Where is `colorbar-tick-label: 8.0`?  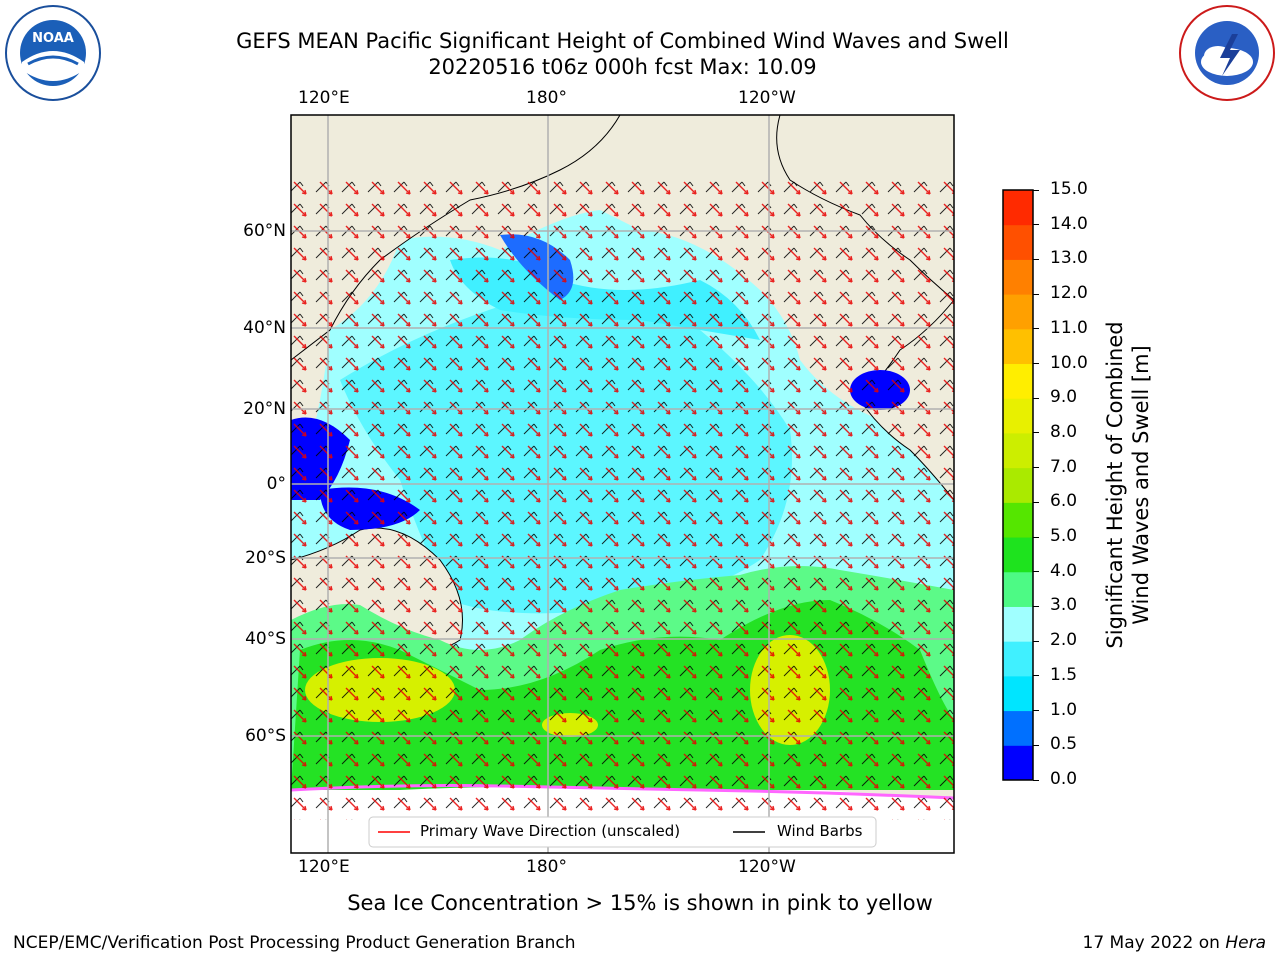 colorbar-tick-label: 8.0 is located at coordinates (1064, 431).